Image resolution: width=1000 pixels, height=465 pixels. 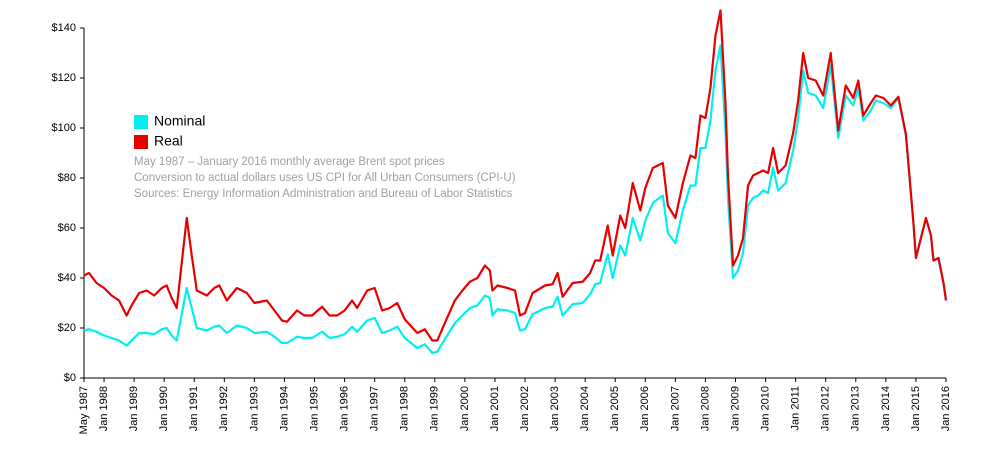 I want to click on y-tick-label: $40, so click(x=67, y=278).